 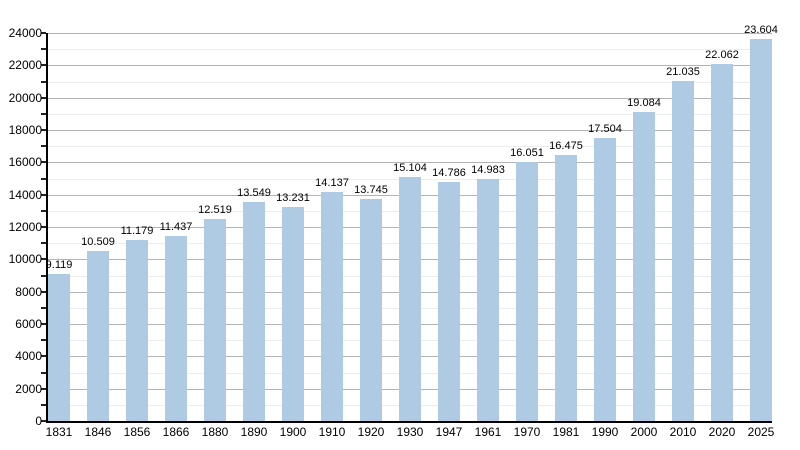 What do you see at coordinates (254, 432) in the screenshot?
I see `x-axis-label: 1890` at bounding box center [254, 432].